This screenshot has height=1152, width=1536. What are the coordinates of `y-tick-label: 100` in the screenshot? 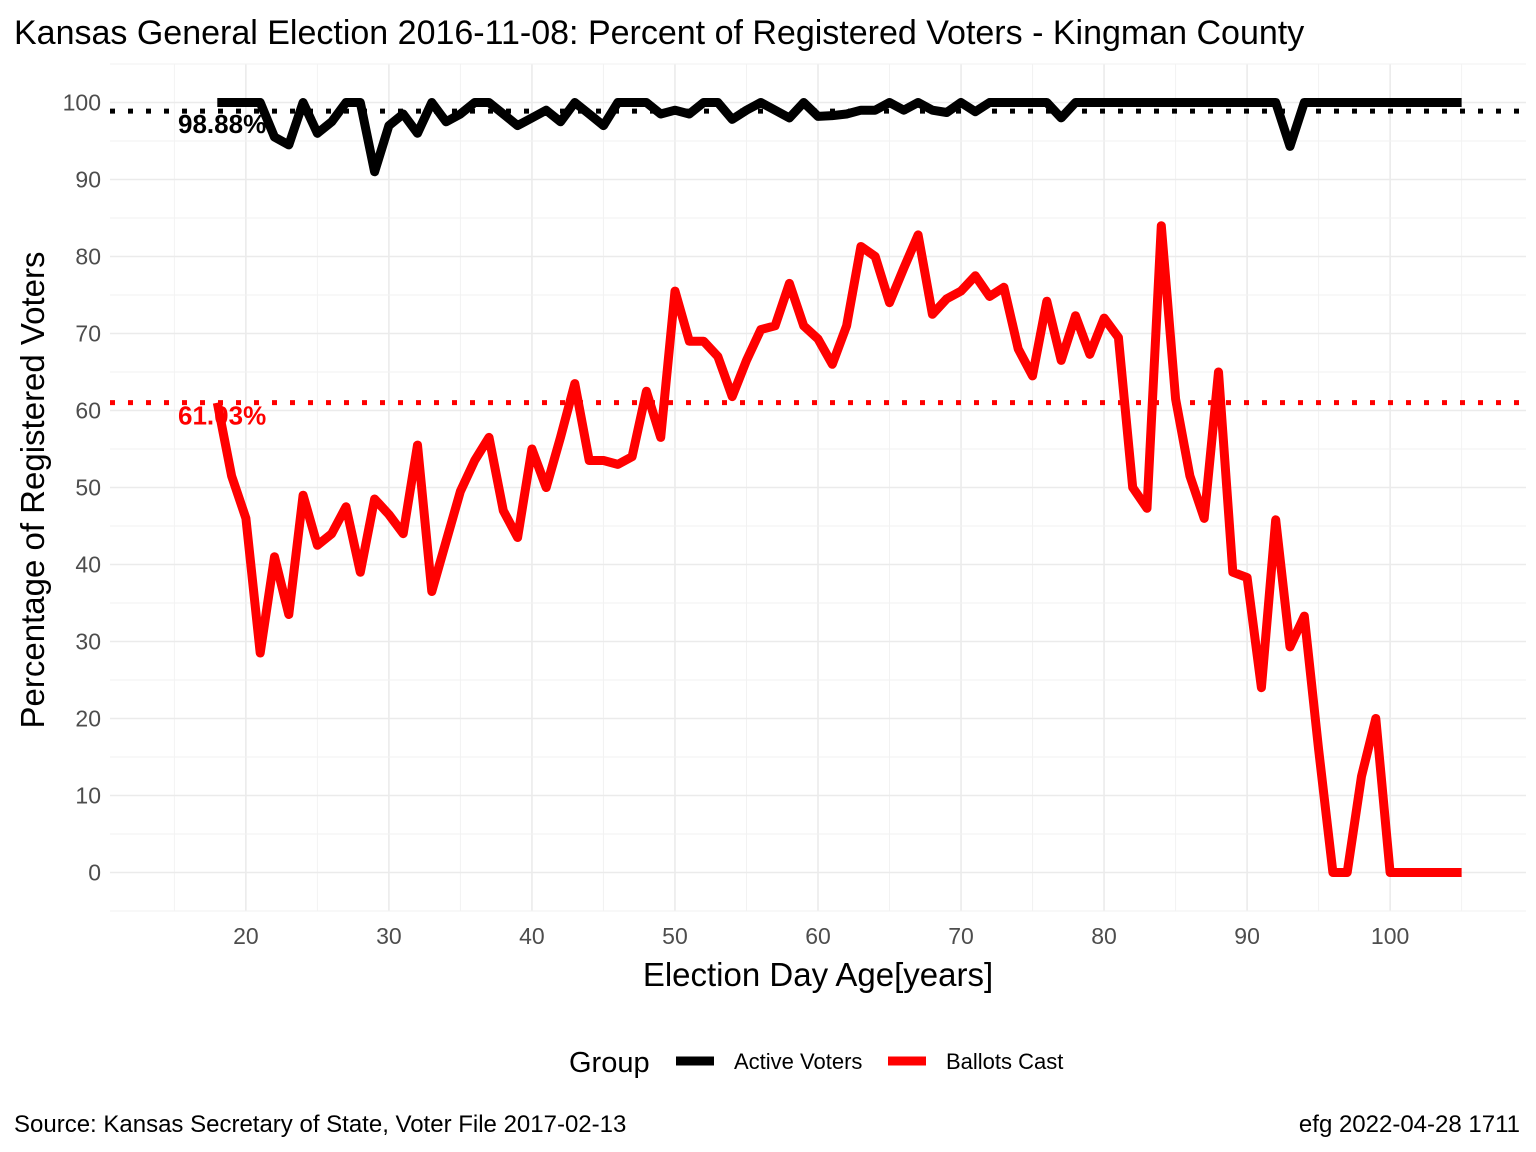 It's located at (82, 103).